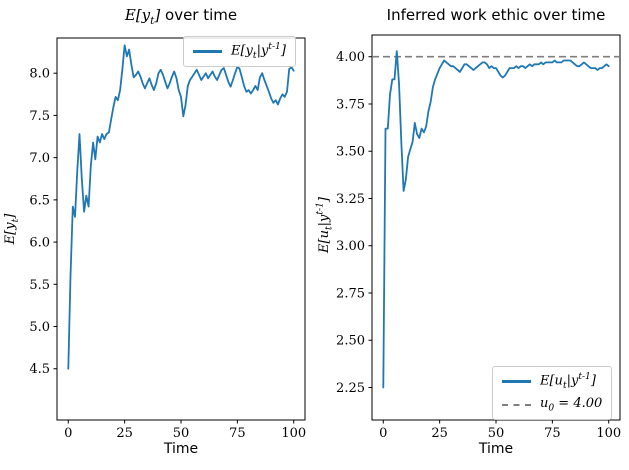 This screenshot has height=470, width=629. What do you see at coordinates (350, 152) in the screenshot?
I see `y-tick-label: 3.50` at bounding box center [350, 152].